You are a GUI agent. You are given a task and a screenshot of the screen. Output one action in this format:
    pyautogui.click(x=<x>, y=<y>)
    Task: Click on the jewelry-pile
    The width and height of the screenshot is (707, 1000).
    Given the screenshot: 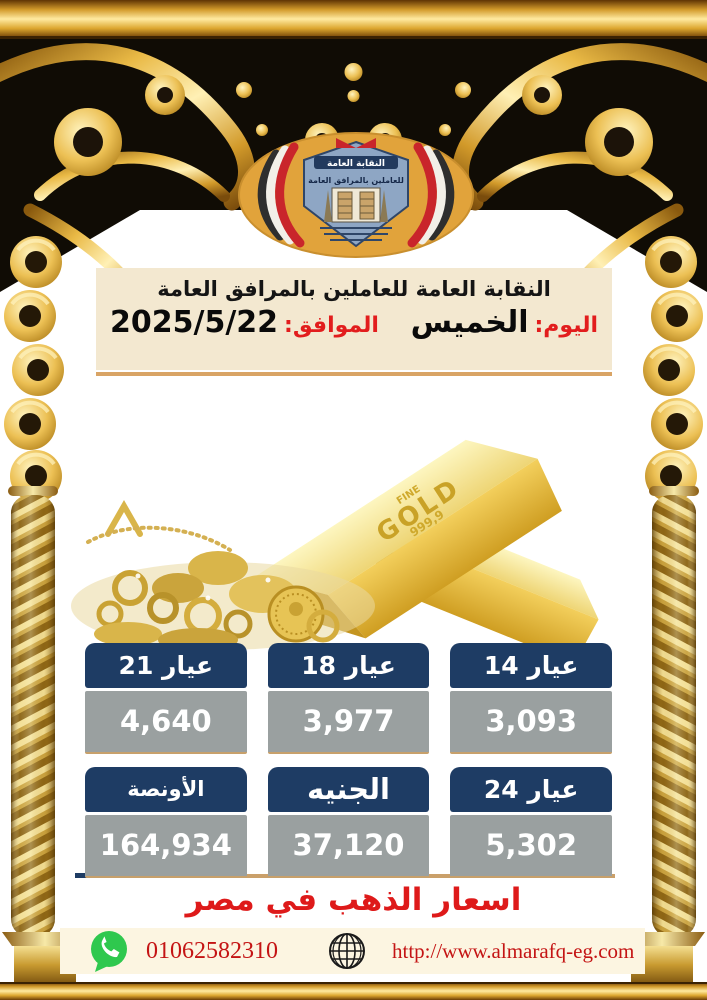 What is the action you would take?
    pyautogui.click(x=223, y=575)
    